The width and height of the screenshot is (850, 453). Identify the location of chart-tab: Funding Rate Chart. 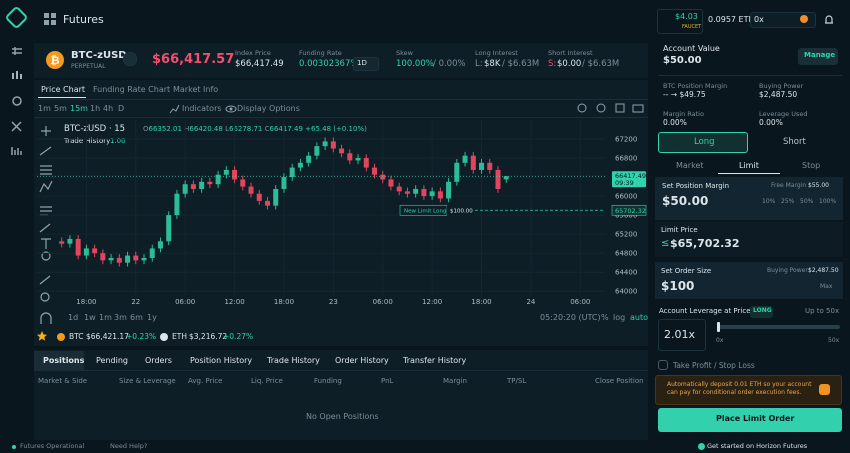
(132, 89).